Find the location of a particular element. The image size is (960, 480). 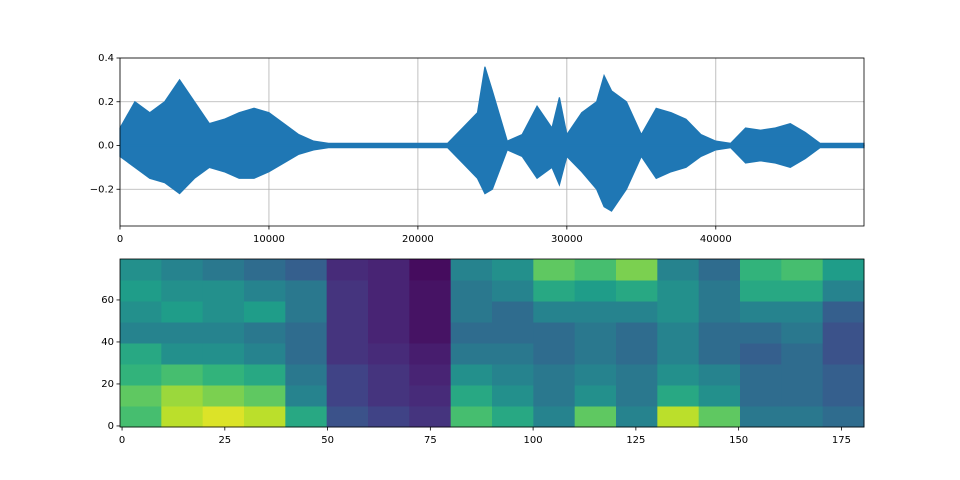

x-tick-label: 50 is located at coordinates (327, 440).